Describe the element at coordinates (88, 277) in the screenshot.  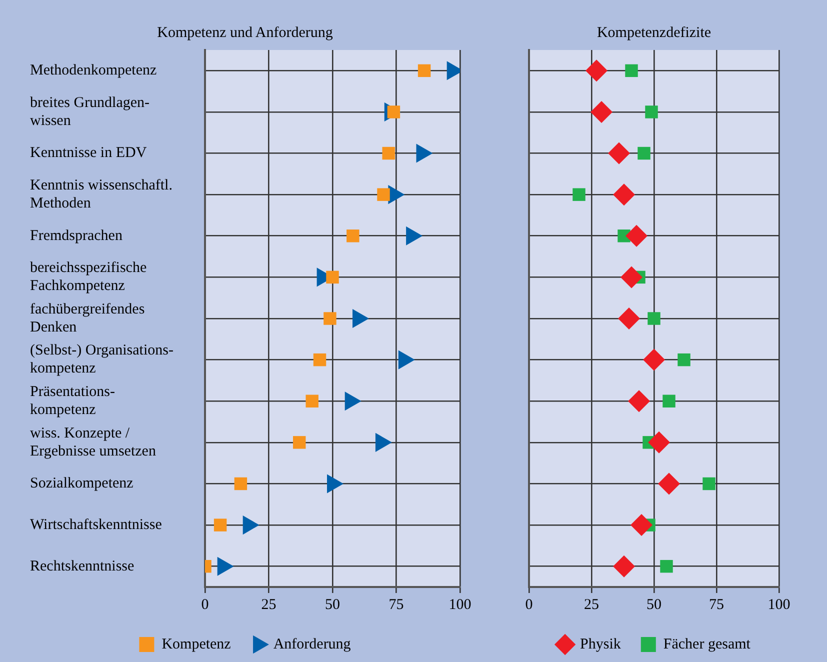
I see `y-tick-label: bereichsspezifische Fachkompetenz` at that location.